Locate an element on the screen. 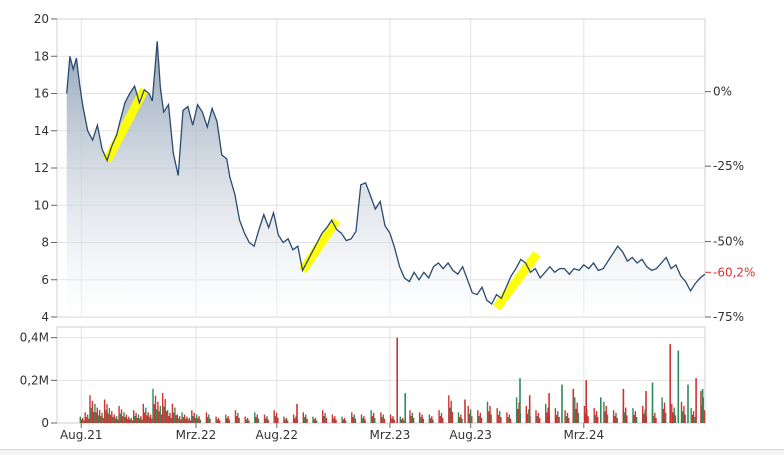 The width and height of the screenshot is (784, 455). price-tick-label-2: 8 is located at coordinates (45, 243).